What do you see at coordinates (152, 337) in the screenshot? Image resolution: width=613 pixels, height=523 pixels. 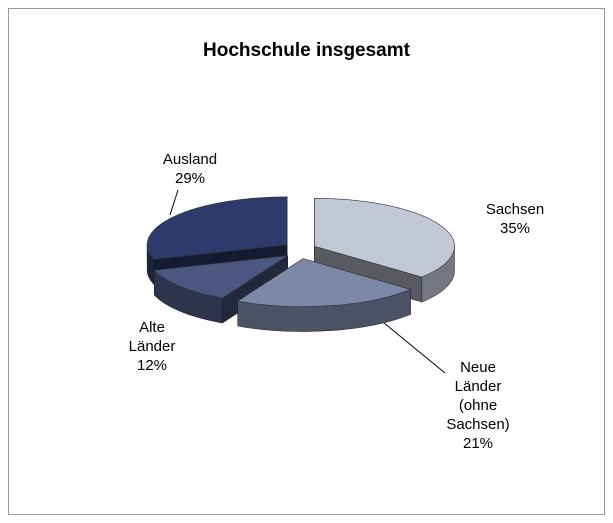 I see `category-label: Alte Länder` at bounding box center [152, 337].